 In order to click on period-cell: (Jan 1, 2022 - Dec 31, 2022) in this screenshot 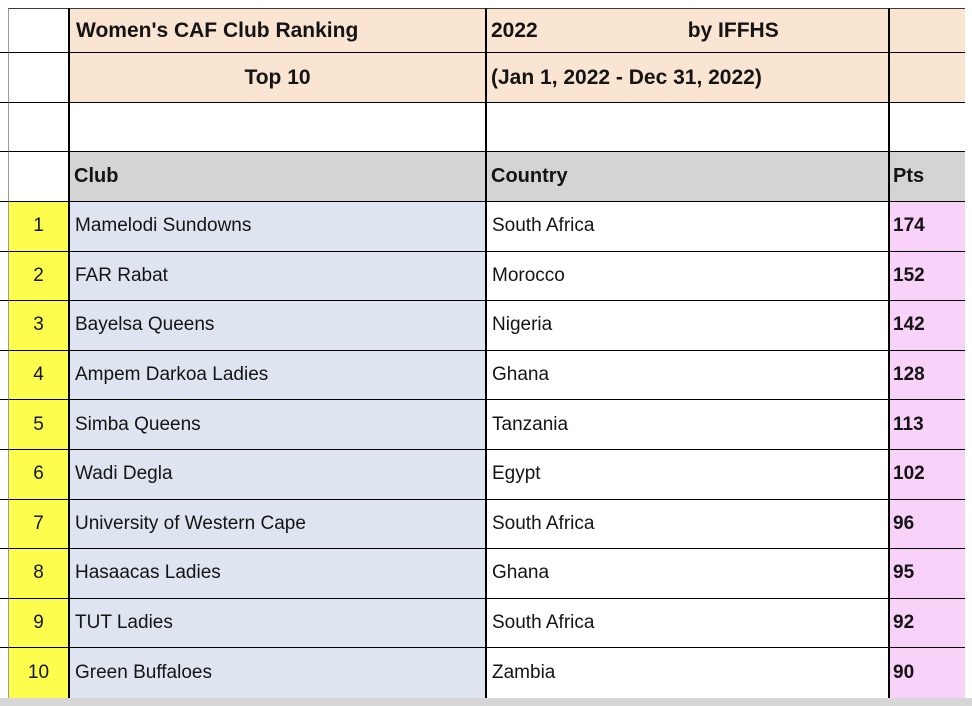, I will do `click(686, 78)`.